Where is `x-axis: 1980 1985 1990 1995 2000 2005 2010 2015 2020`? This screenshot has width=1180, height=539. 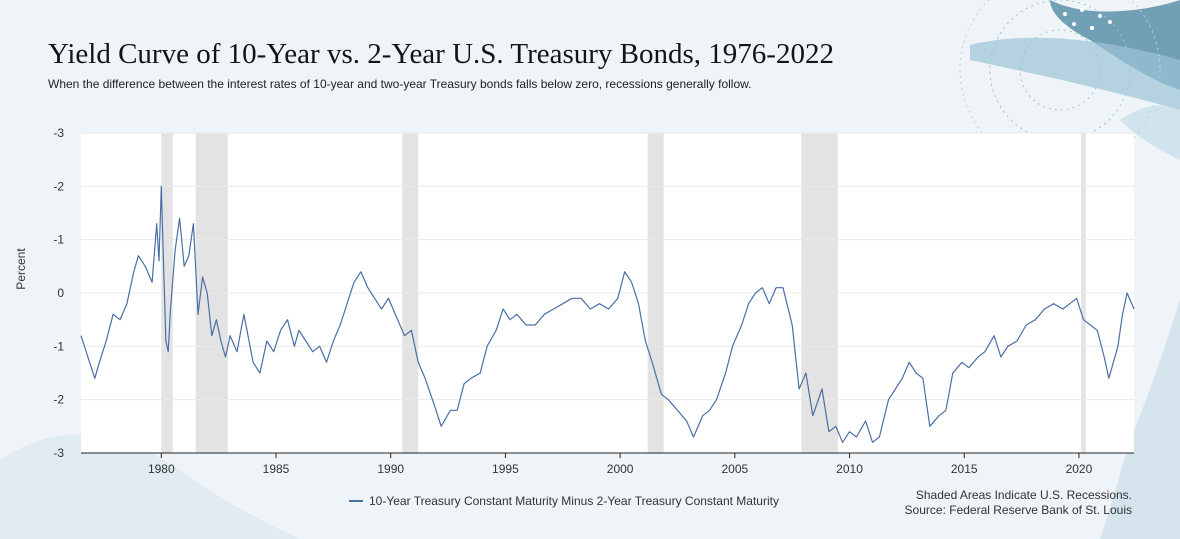
x-axis: 1980 1985 1990 1995 2000 2005 2010 2015 2020 is located at coordinates (620, 464).